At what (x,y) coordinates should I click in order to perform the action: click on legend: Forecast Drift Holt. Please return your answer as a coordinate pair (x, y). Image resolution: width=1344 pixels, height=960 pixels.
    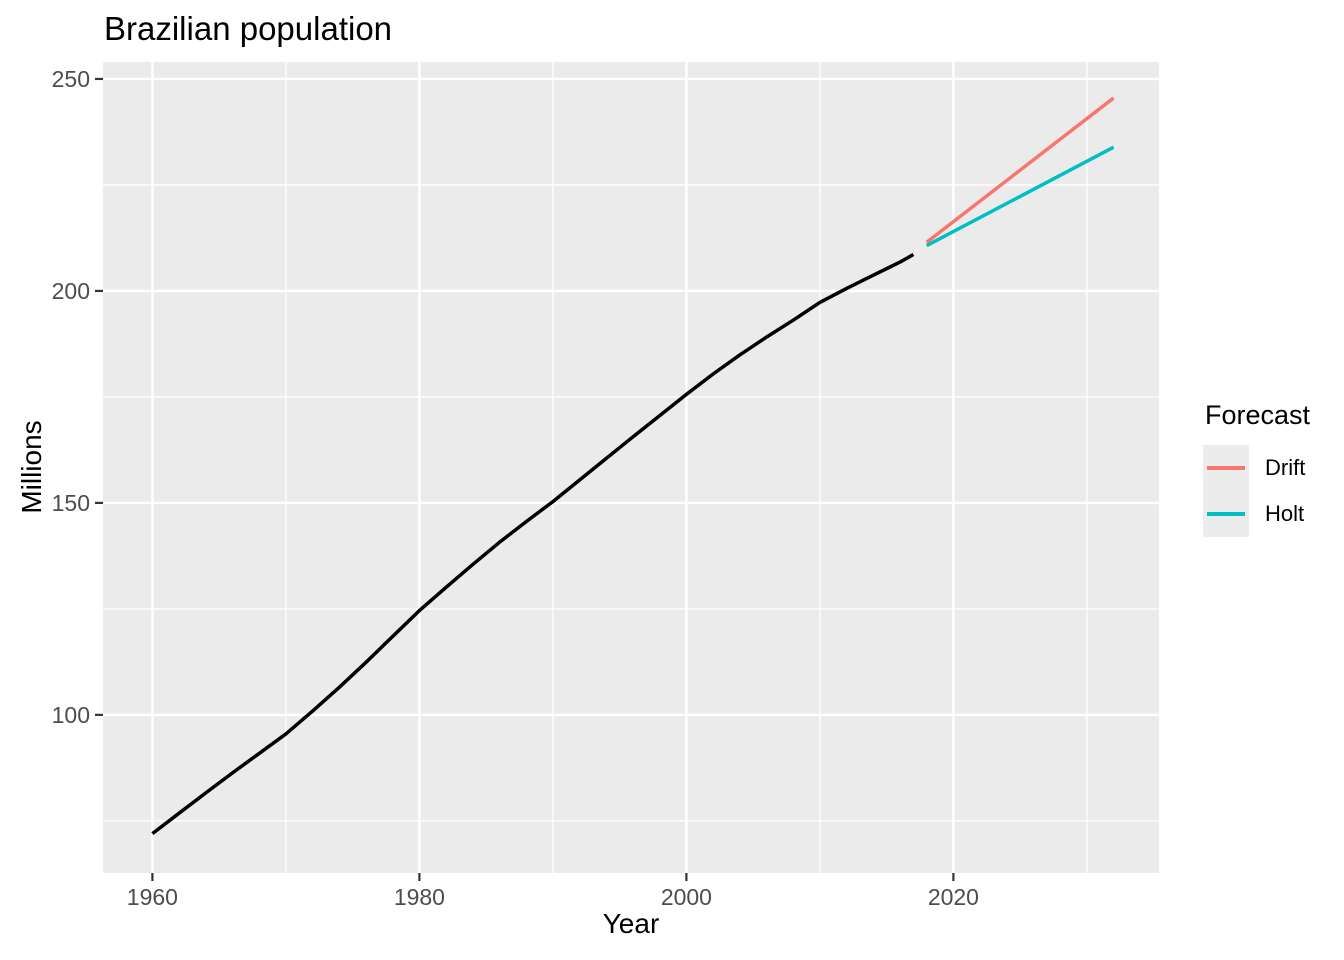
    Looking at the image, I should click on (1256, 469).